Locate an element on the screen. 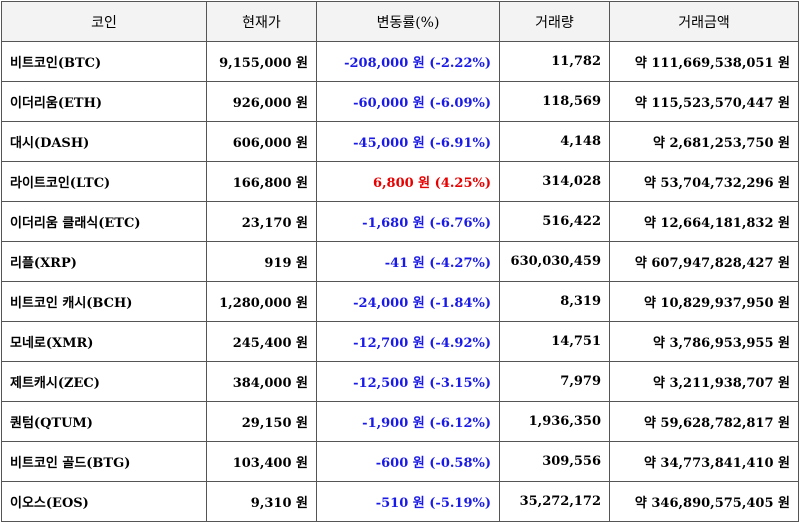  price-cell: 606,000 원 is located at coordinates (261, 141).